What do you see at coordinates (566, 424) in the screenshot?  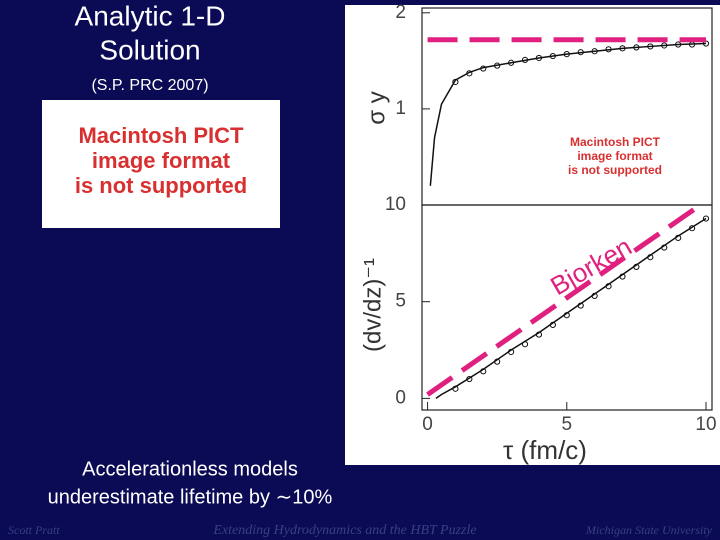 I see `x-tick-label: 5` at bounding box center [566, 424].